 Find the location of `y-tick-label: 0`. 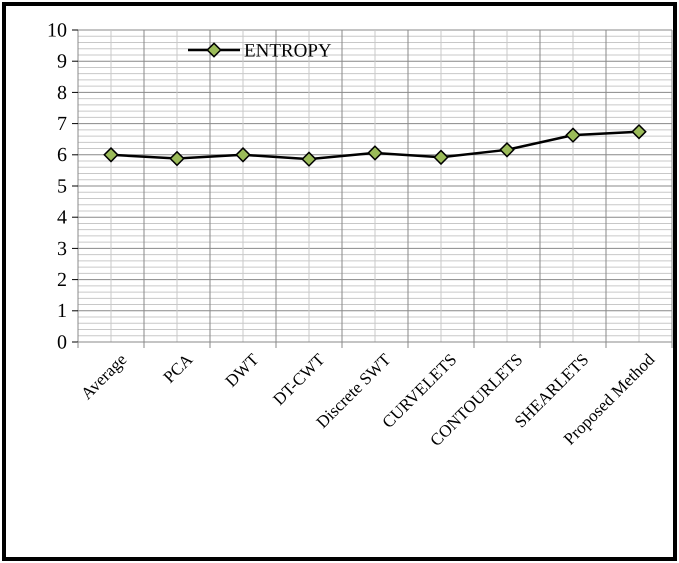

y-tick-label: 0 is located at coordinates (62, 342).